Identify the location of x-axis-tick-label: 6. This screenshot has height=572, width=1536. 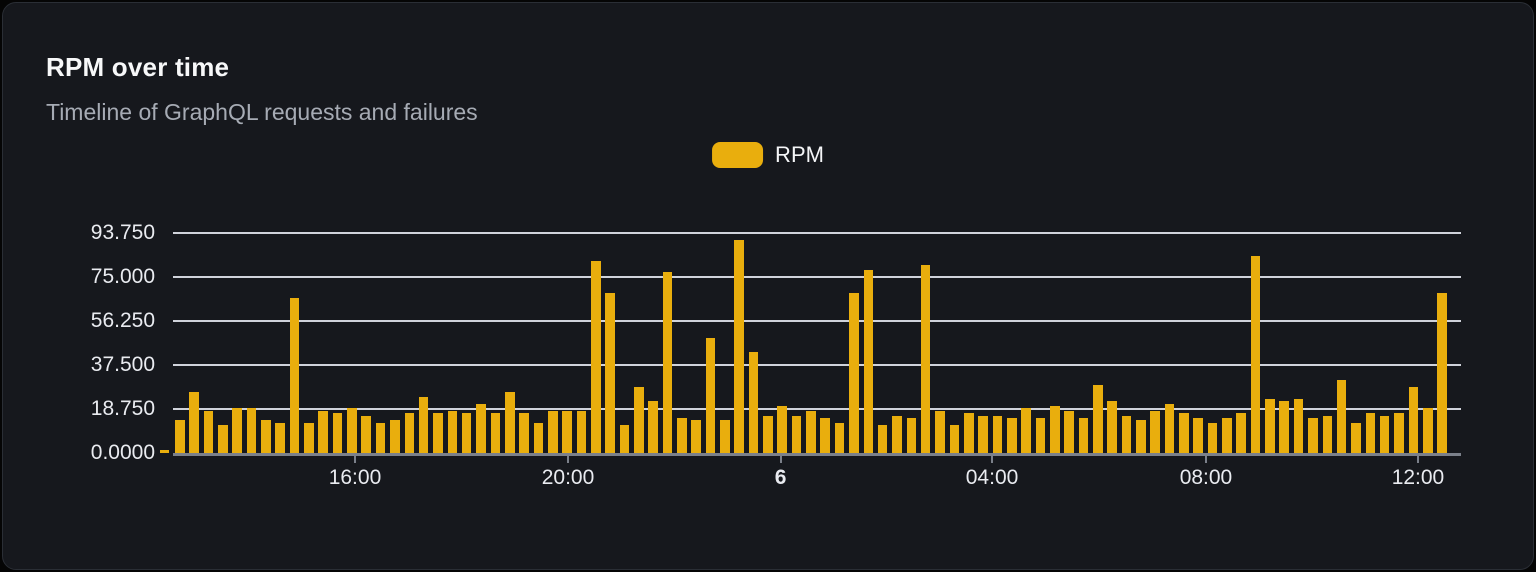
(780, 477).